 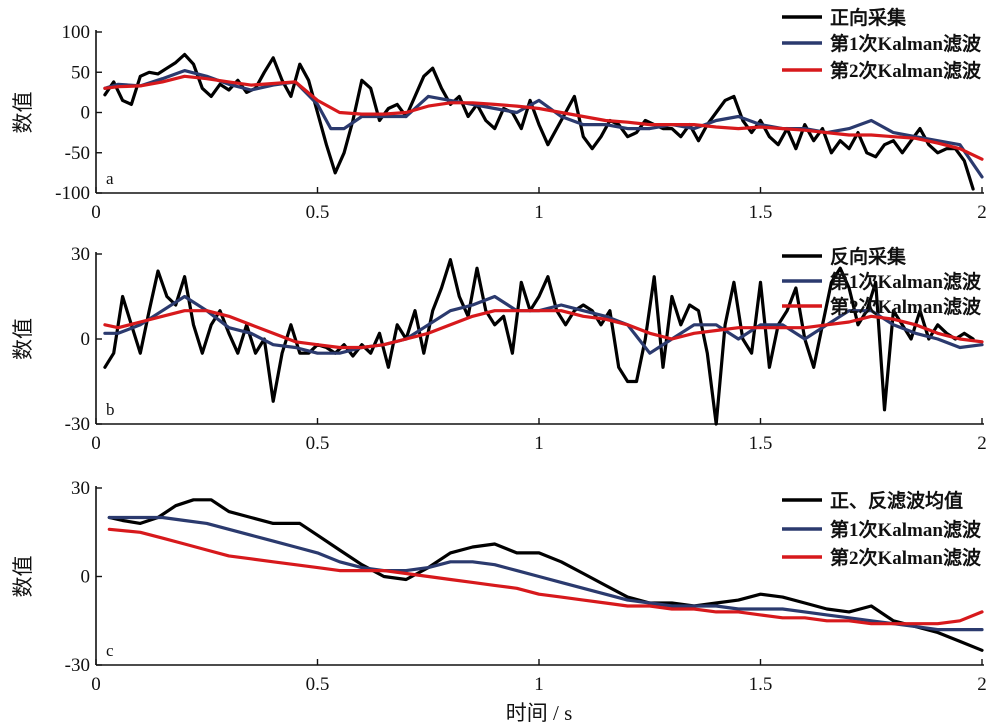 What do you see at coordinates (110, 409) in the screenshot?
I see `panel-label: b` at bounding box center [110, 409].